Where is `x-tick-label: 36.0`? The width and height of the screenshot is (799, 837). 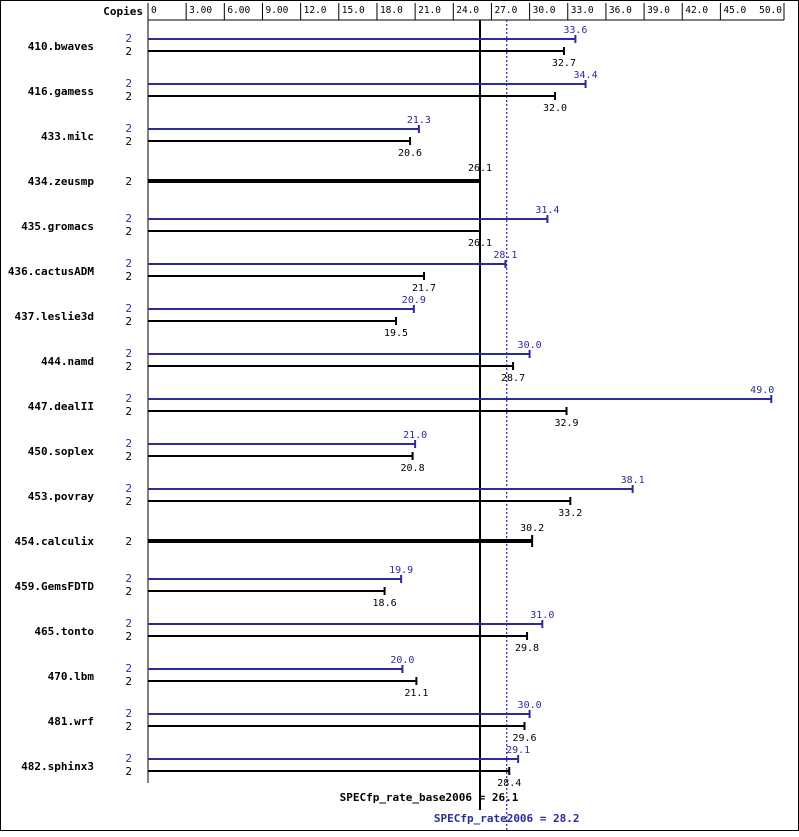
x-tick-label: 36.0 is located at coordinates (620, 10).